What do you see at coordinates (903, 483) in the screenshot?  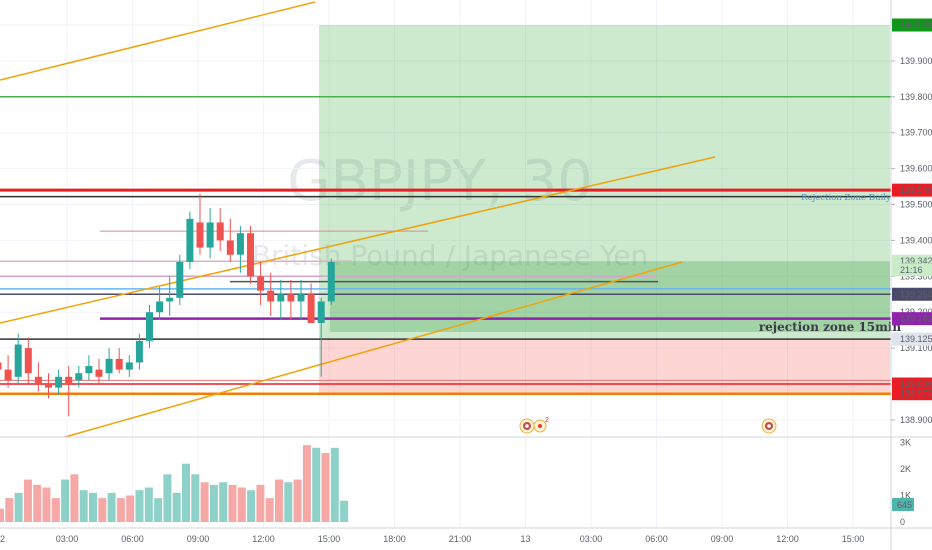 I see `volume-axis: 3K 2K 1K 0 645` at bounding box center [903, 483].